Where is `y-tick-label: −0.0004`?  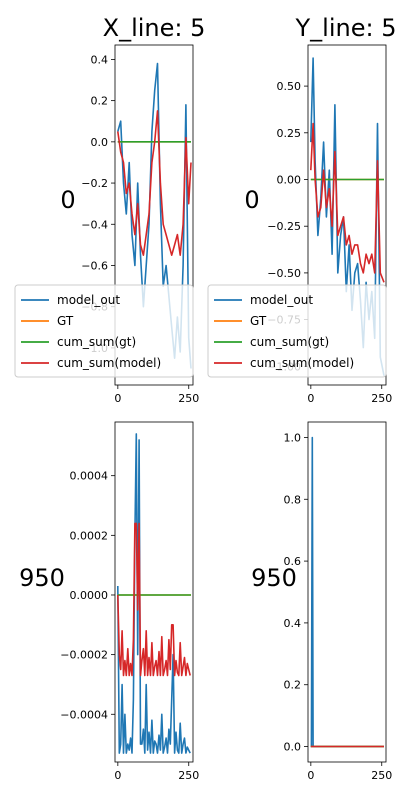 y-tick-label: −0.0004 is located at coordinates (84, 714).